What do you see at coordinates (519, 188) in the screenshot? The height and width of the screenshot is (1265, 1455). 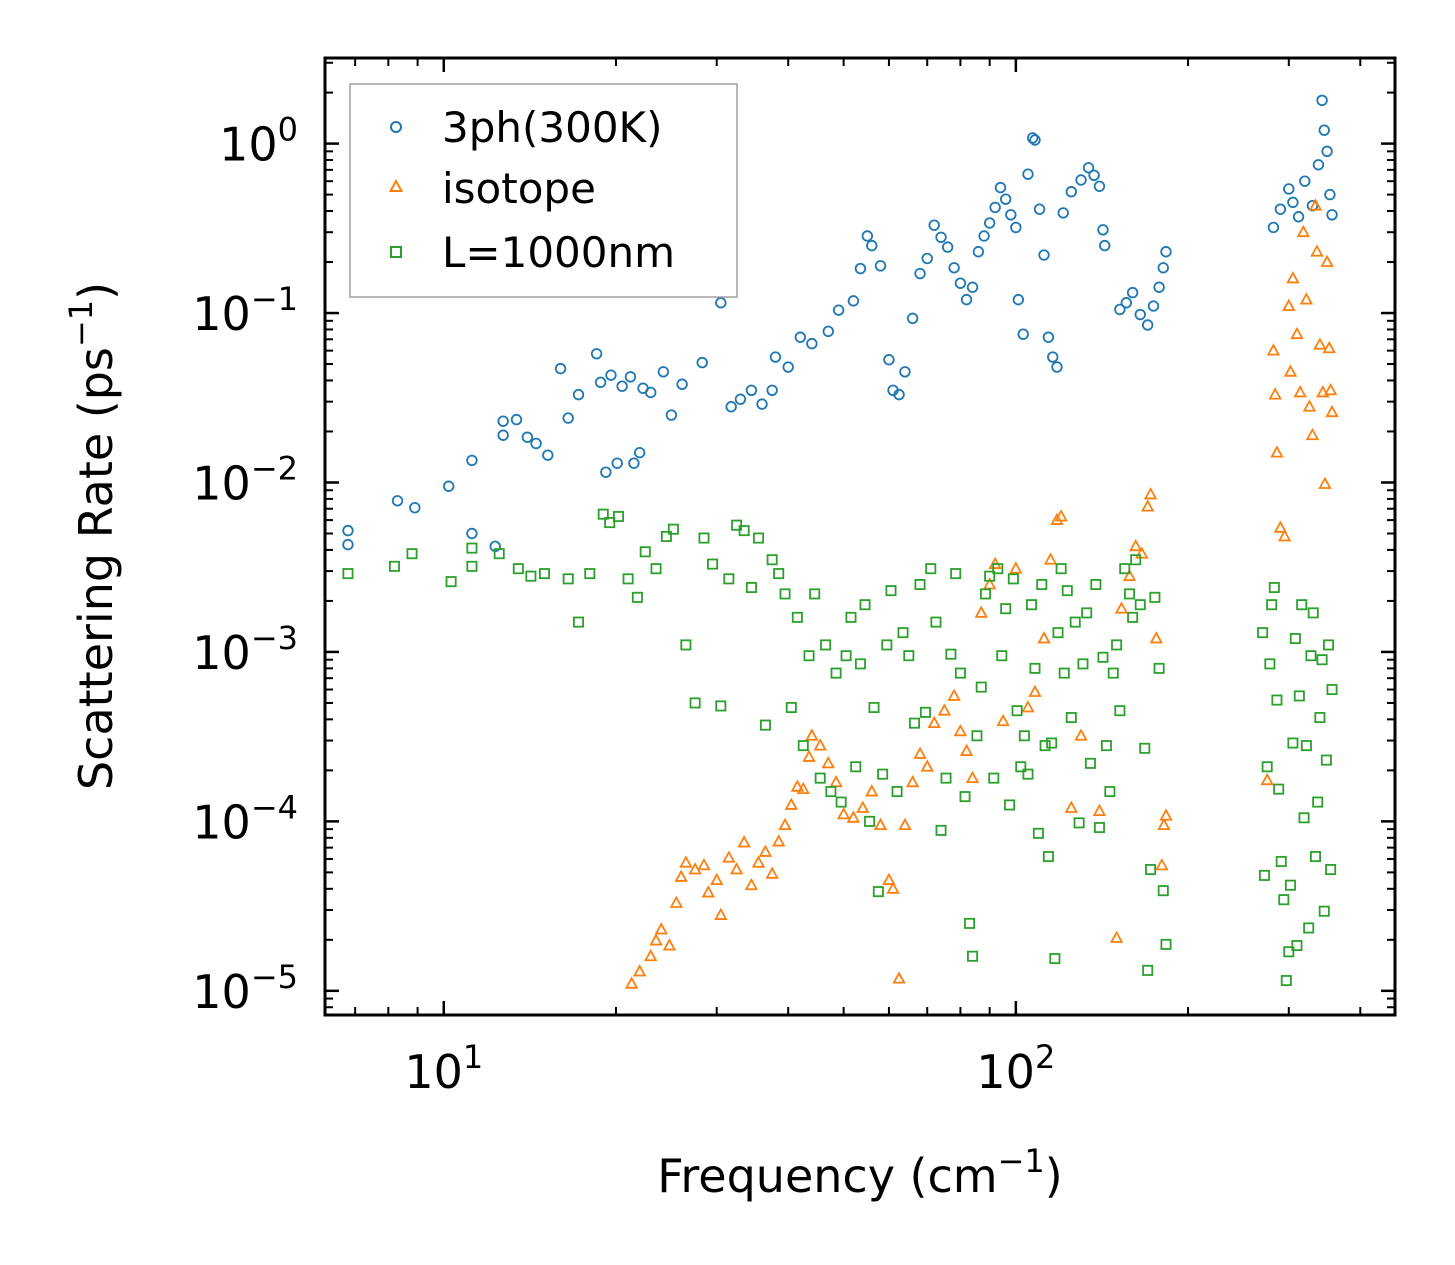 I see `legend-label-isotope: isotope` at bounding box center [519, 188].